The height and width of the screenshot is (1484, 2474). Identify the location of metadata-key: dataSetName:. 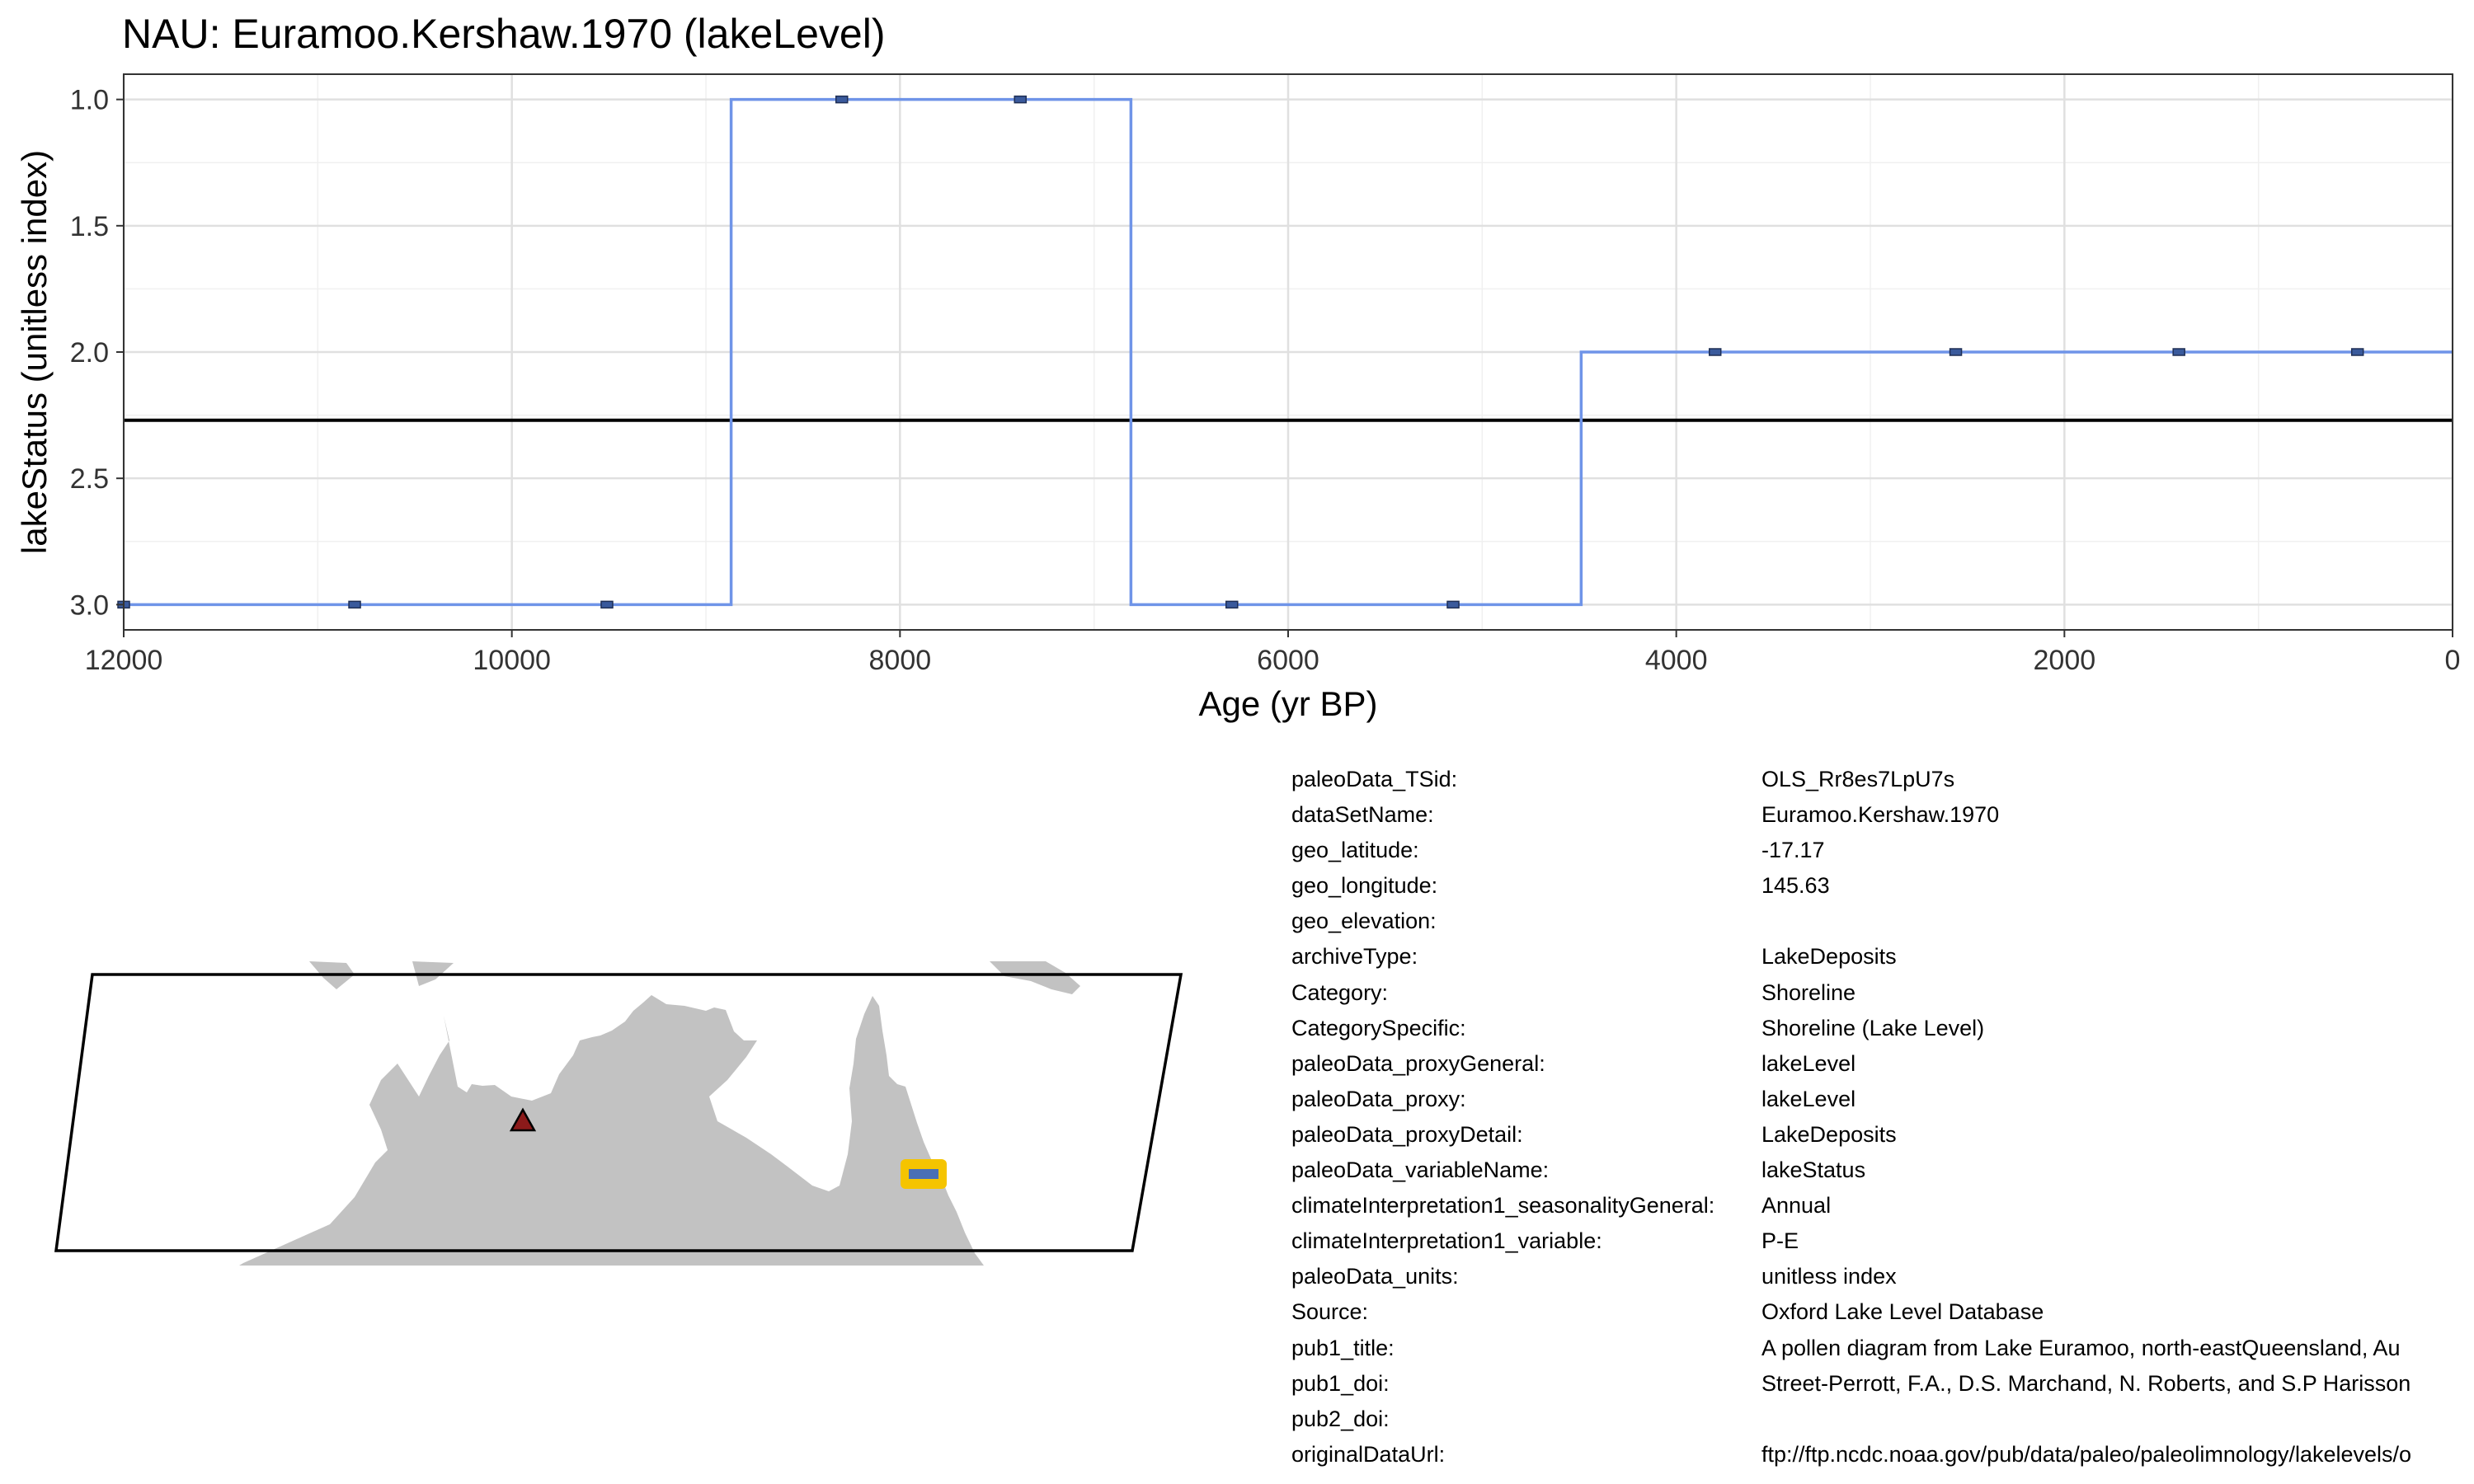
(1362, 815).